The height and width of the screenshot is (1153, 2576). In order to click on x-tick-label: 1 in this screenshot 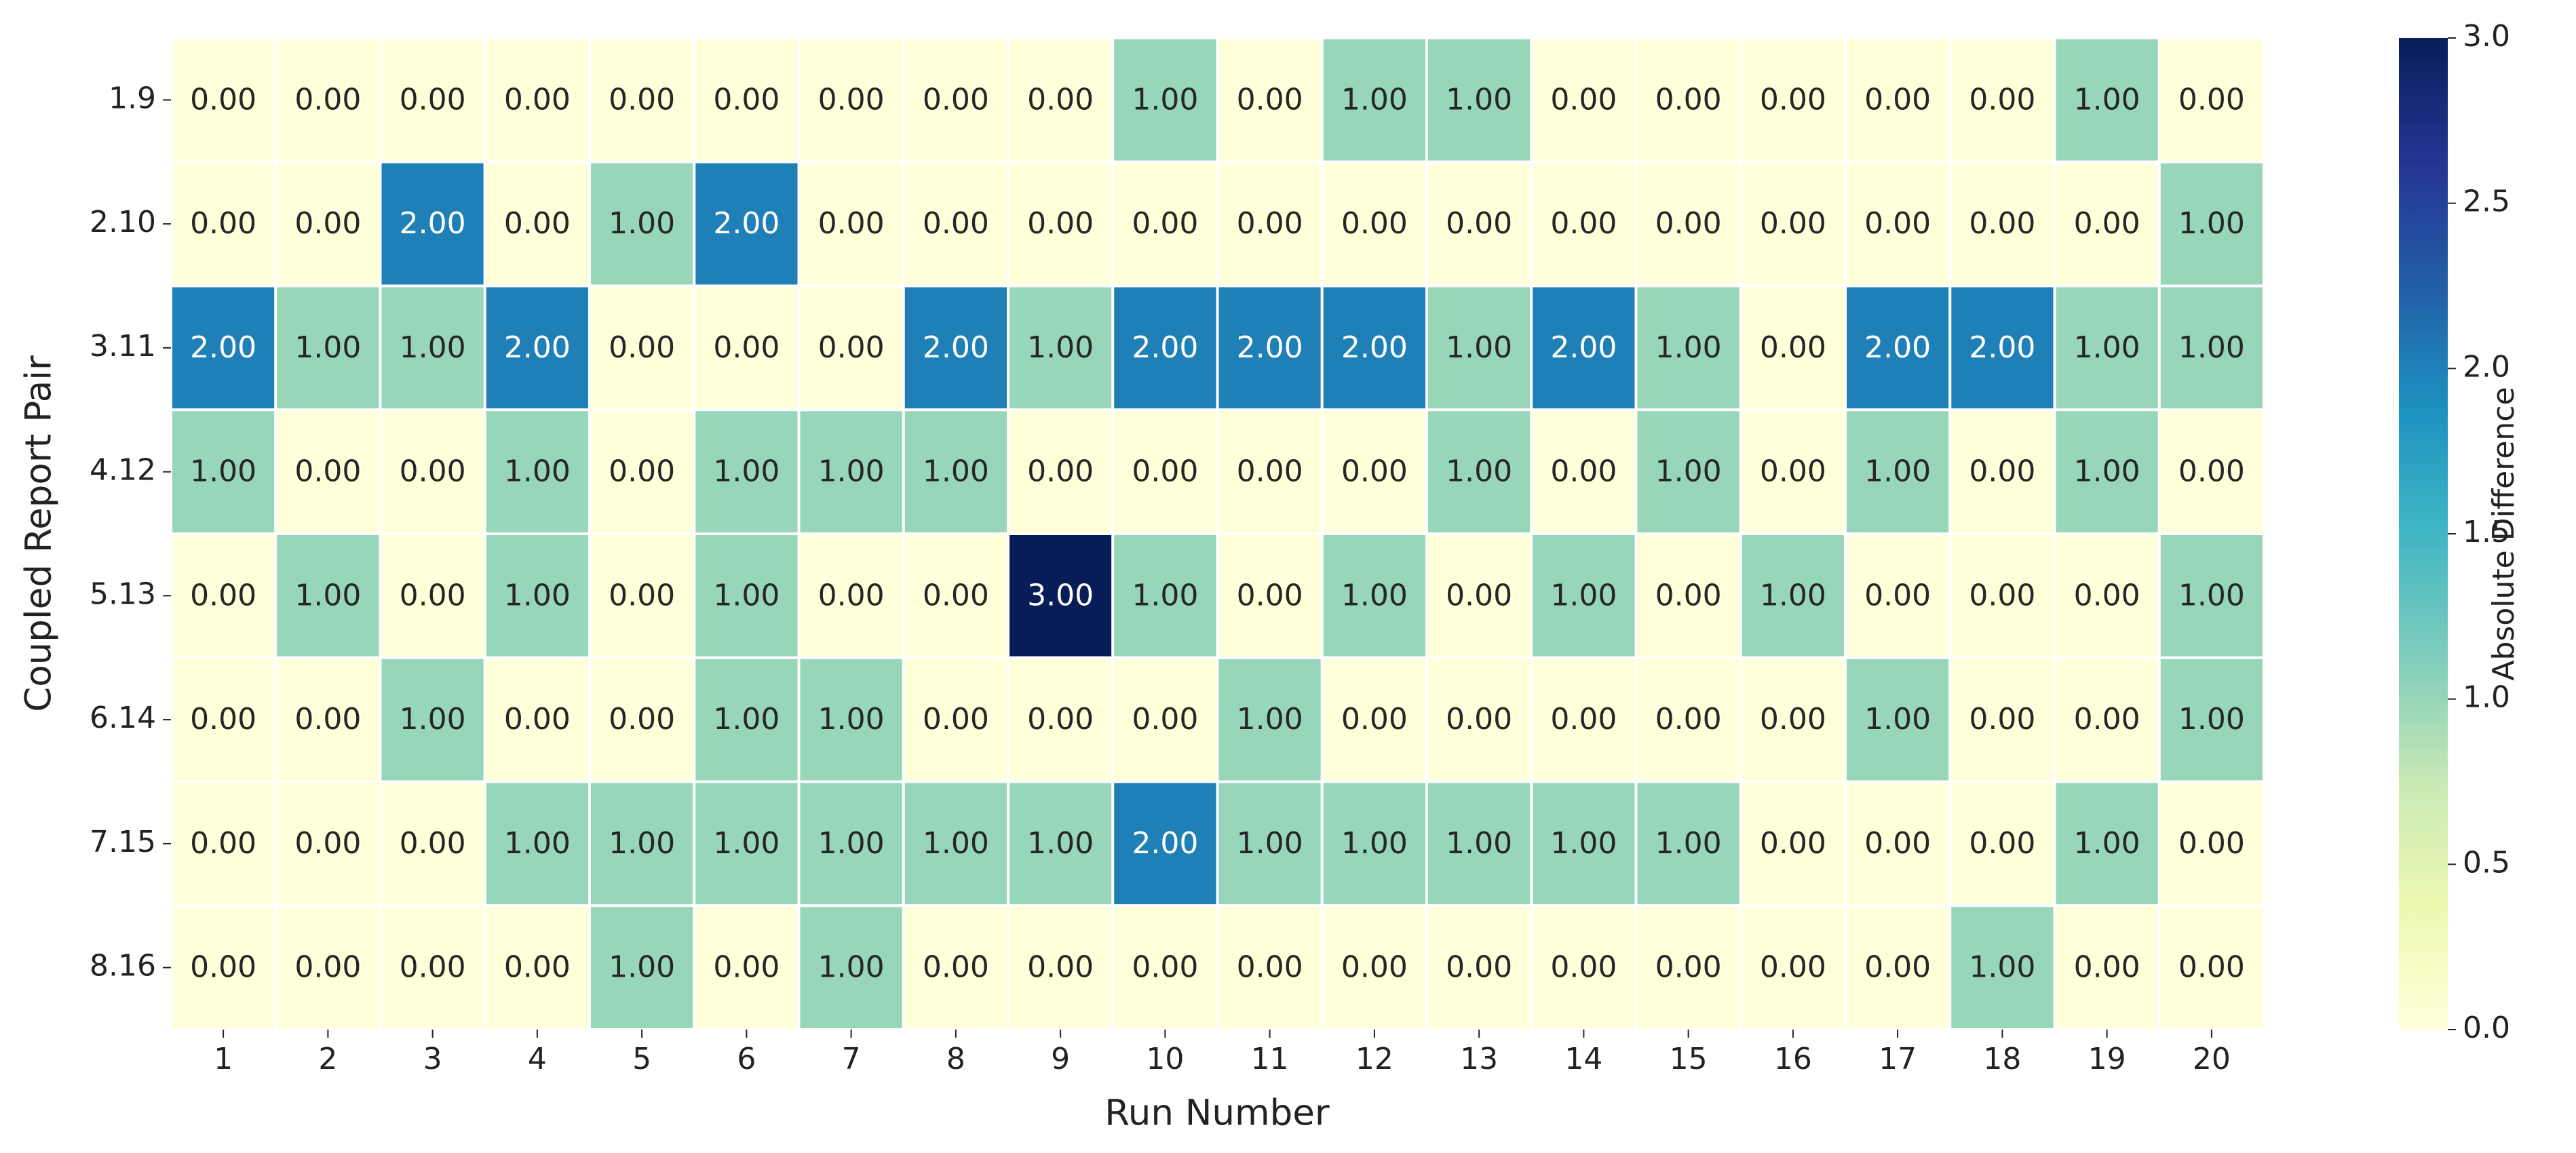, I will do `click(223, 1059)`.